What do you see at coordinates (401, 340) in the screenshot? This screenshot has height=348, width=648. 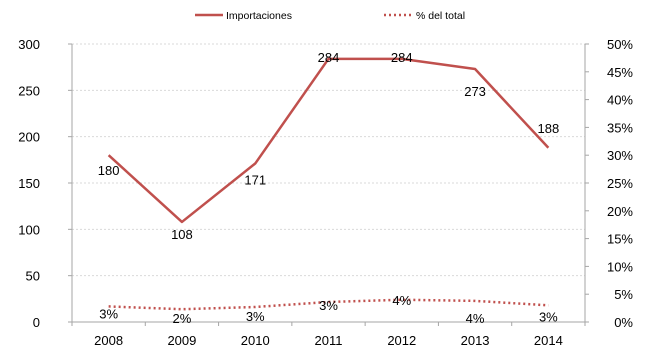 I see `x-tick-label: 2012` at bounding box center [401, 340].